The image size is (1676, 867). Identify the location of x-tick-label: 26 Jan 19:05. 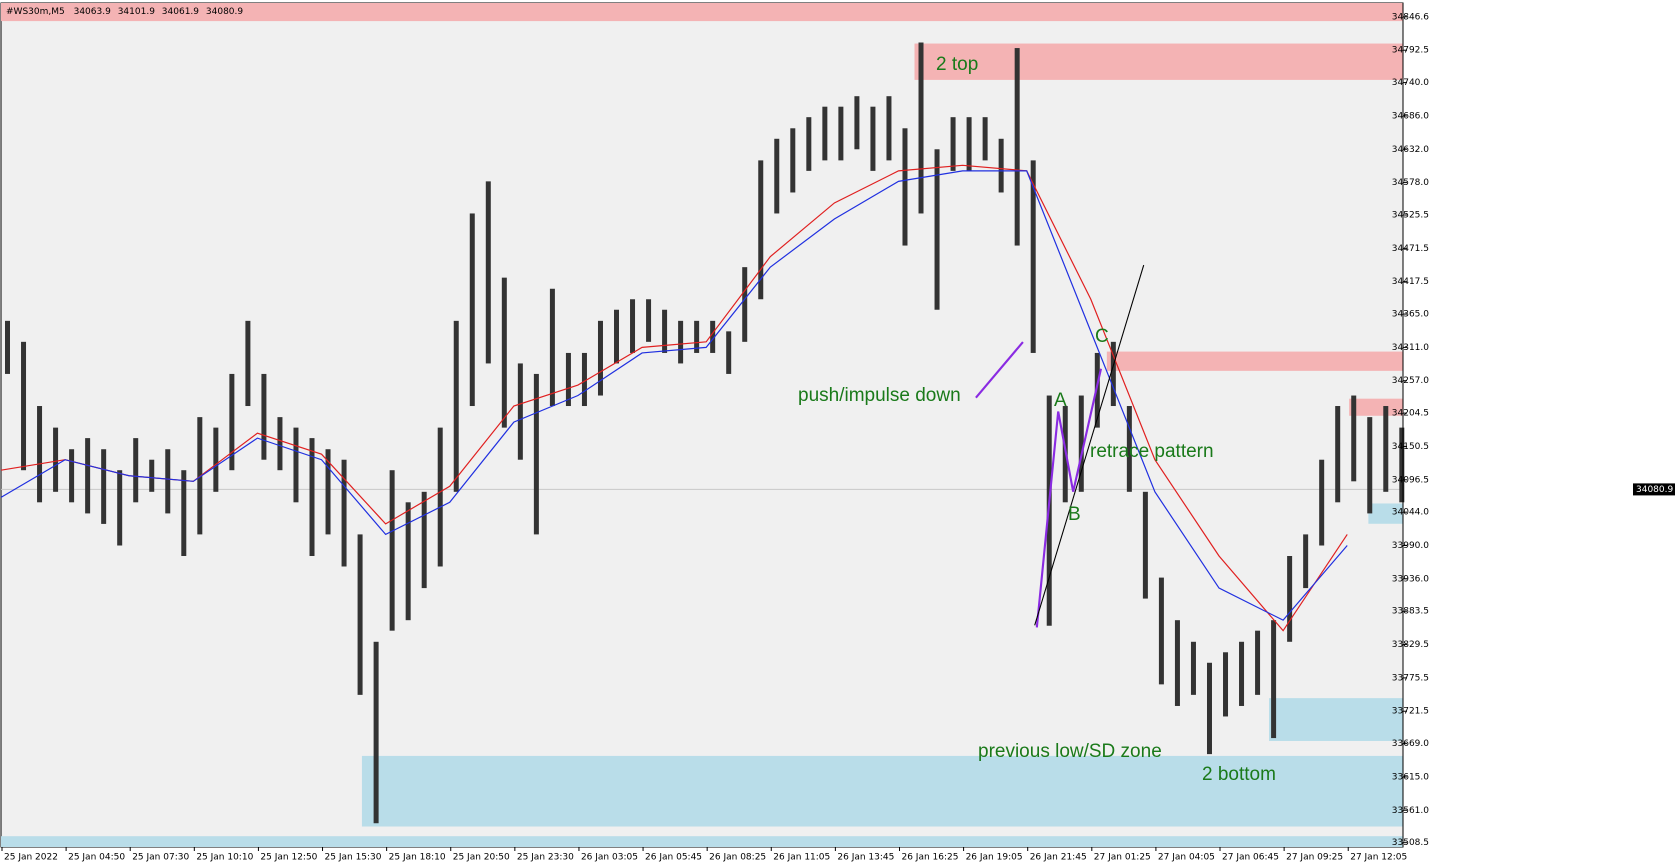
(994, 858).